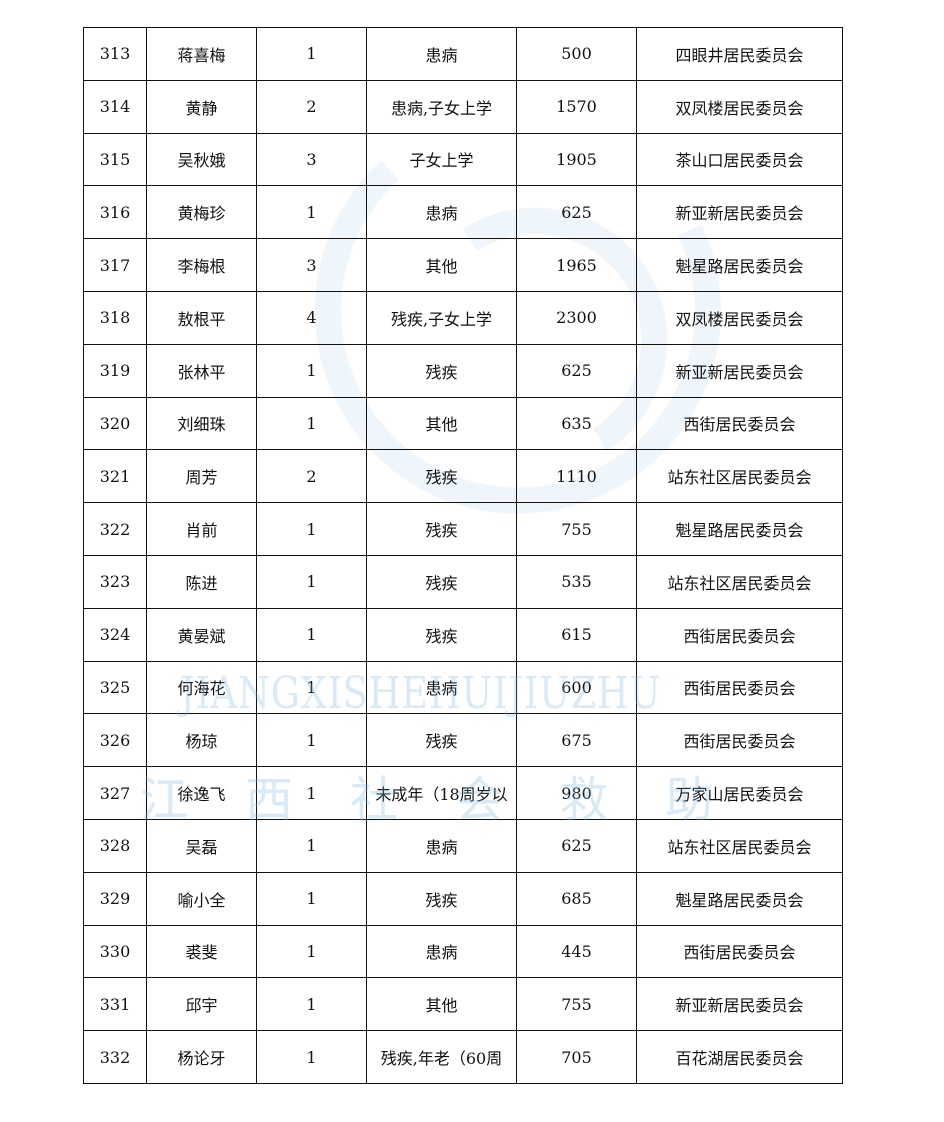 This screenshot has height=1122, width=944. I want to click on amount-cell: 980, so click(576, 793).